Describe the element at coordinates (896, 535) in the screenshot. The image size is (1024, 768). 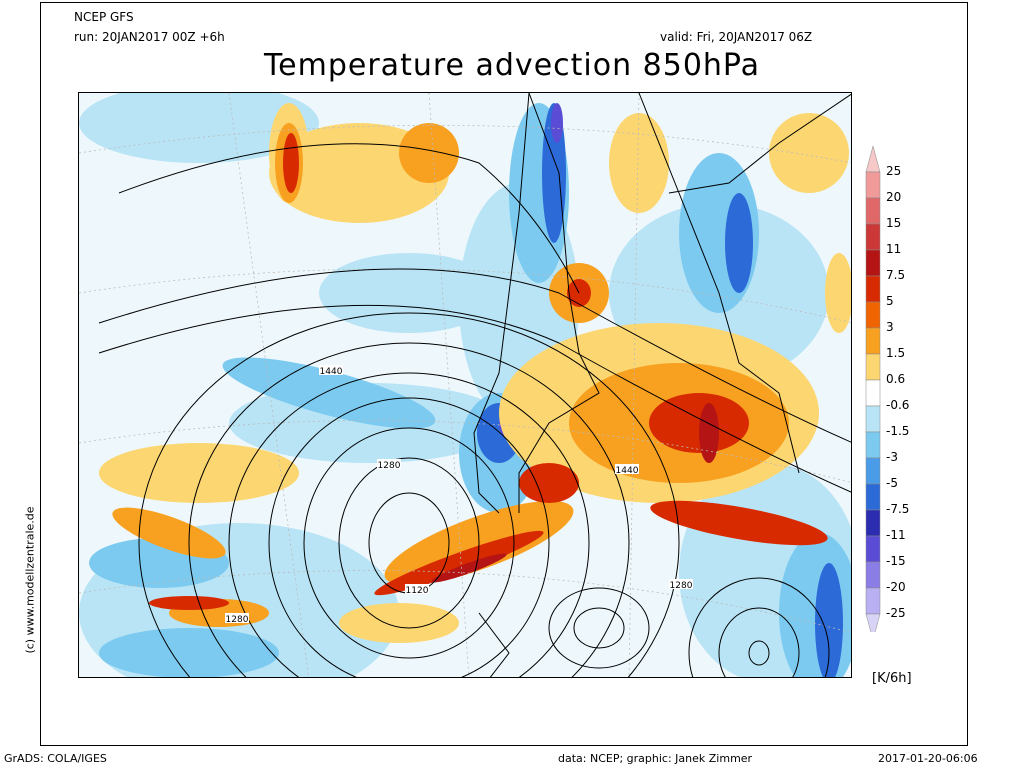
I see `legend-label: -11` at that location.